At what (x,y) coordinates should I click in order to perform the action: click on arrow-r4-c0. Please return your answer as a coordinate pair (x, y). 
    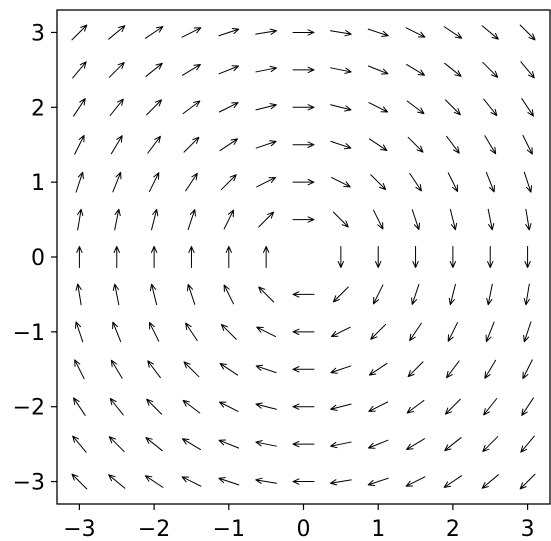
    Looking at the image, I should click on (79, 182).